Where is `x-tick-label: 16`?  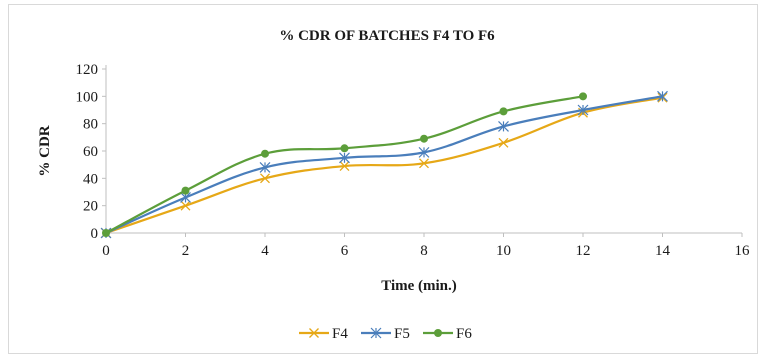 x-tick-label: 16 is located at coordinates (743, 251).